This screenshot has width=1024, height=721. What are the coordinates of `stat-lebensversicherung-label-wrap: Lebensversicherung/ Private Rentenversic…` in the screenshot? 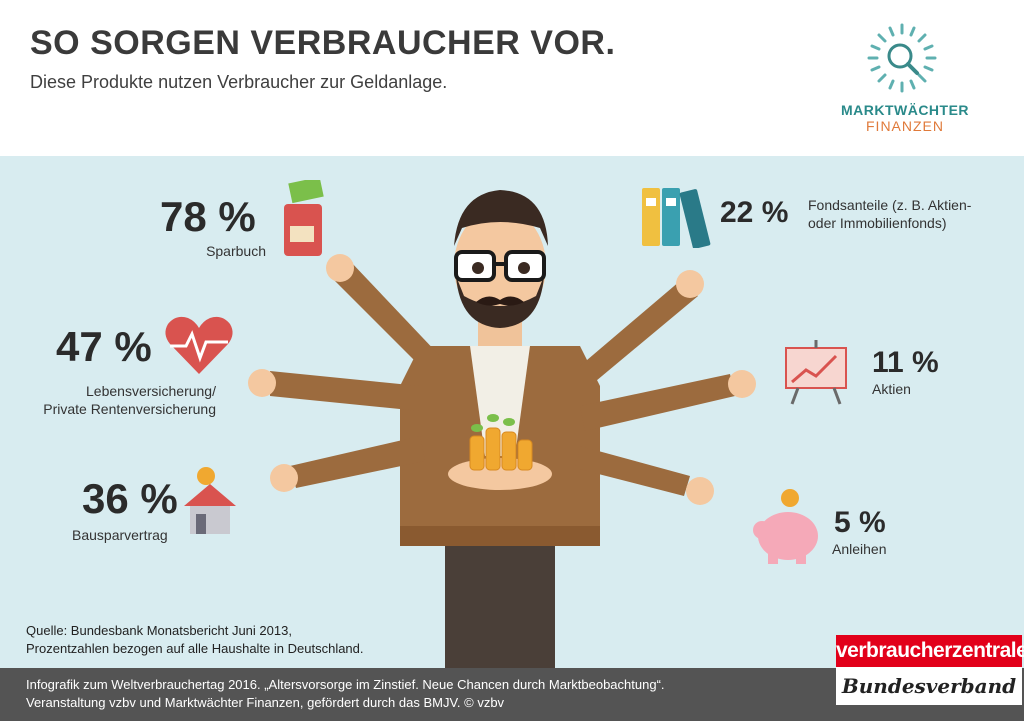 It's located at (123, 400).